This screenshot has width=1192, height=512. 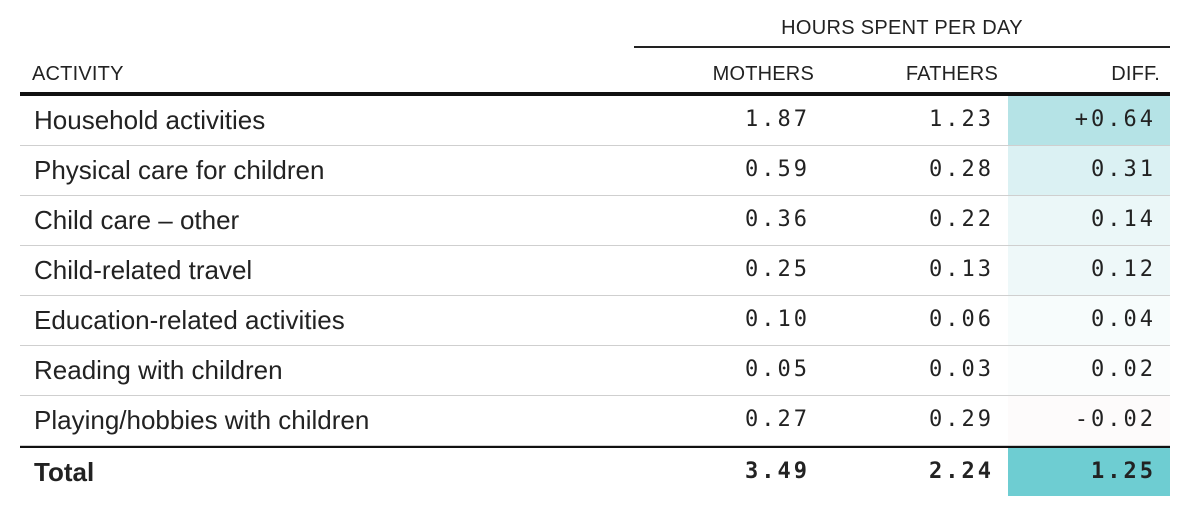 I want to click on column-header-fathers: FATHERS, so click(x=951, y=74).